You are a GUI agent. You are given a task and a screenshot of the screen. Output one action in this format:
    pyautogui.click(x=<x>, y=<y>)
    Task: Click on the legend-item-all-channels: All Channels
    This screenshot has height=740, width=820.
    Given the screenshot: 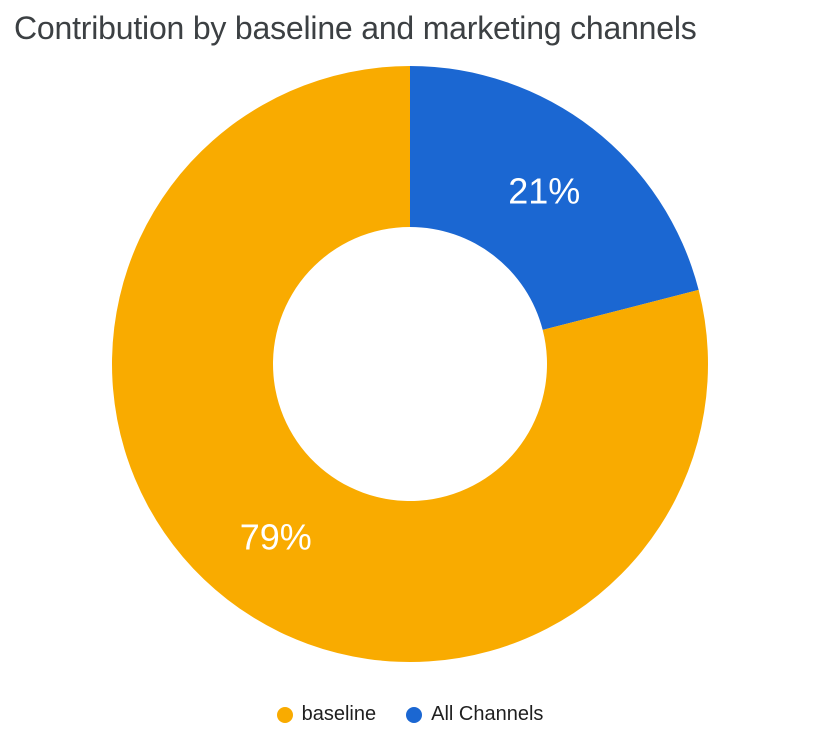 What is the action you would take?
    pyautogui.click(x=474, y=714)
    